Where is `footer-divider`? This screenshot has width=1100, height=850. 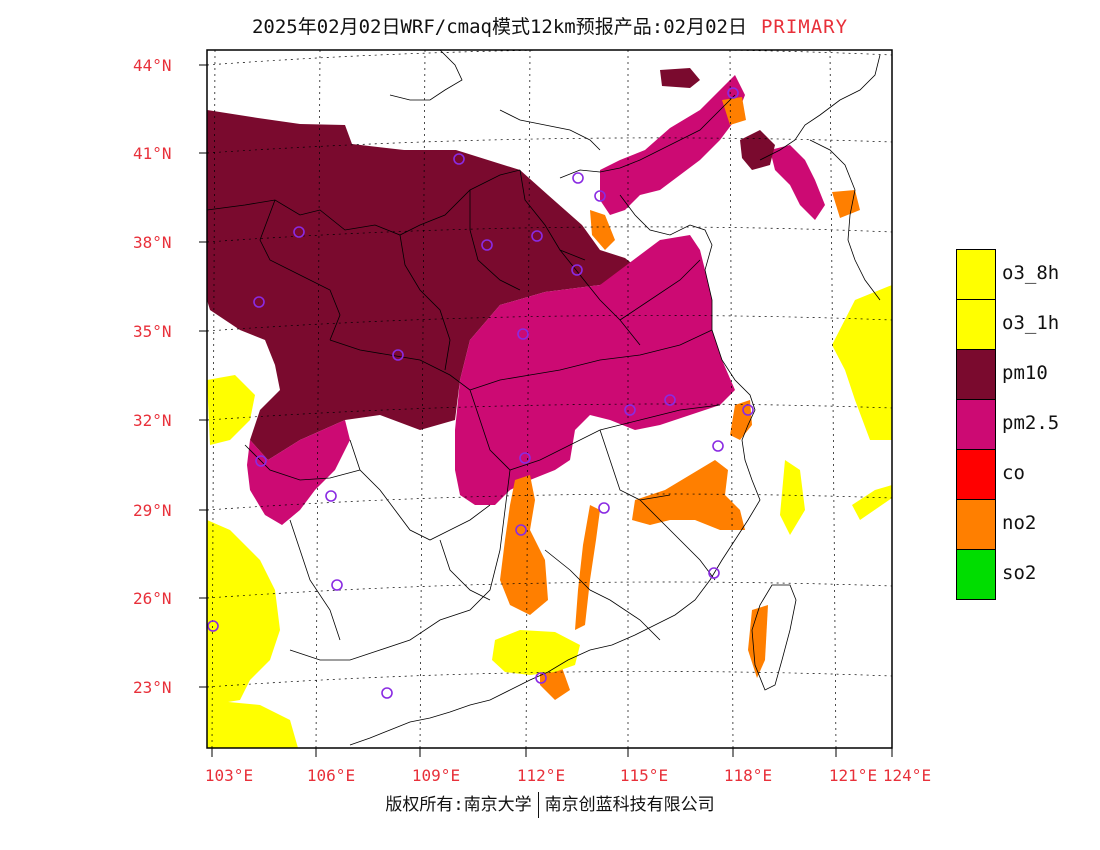
footer-divider is located at coordinates (538, 805).